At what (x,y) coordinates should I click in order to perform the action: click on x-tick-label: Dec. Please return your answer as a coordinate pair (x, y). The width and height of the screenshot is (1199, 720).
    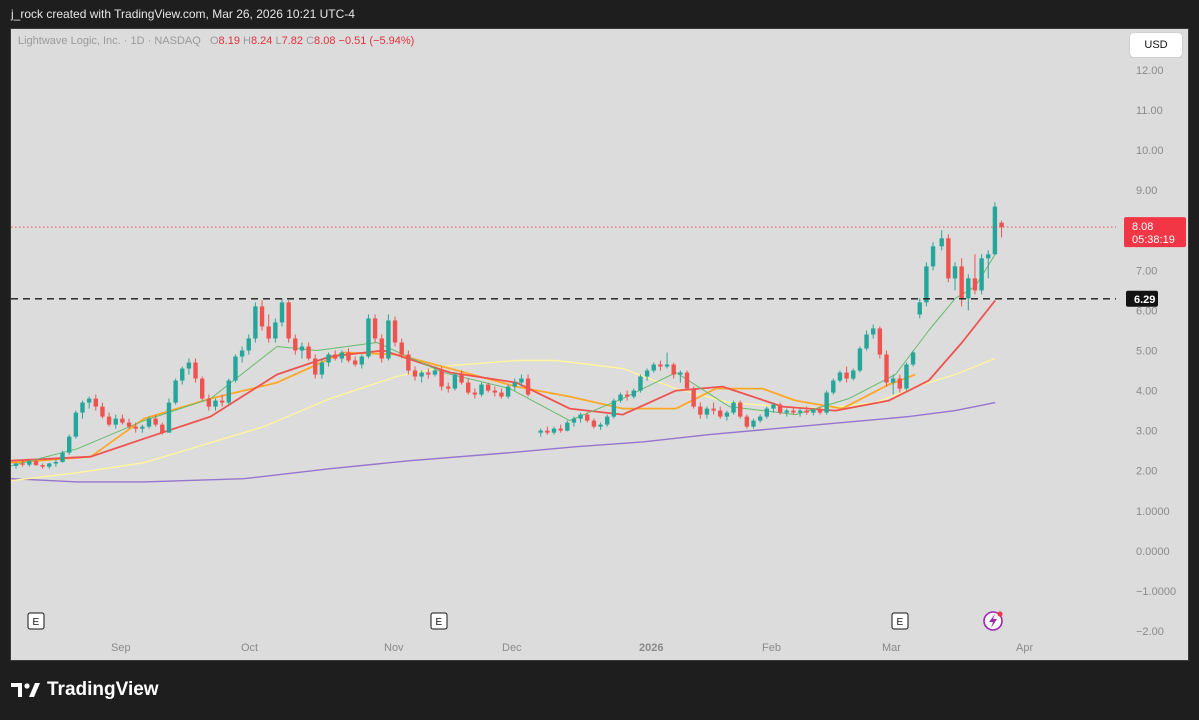
    Looking at the image, I should click on (512, 648).